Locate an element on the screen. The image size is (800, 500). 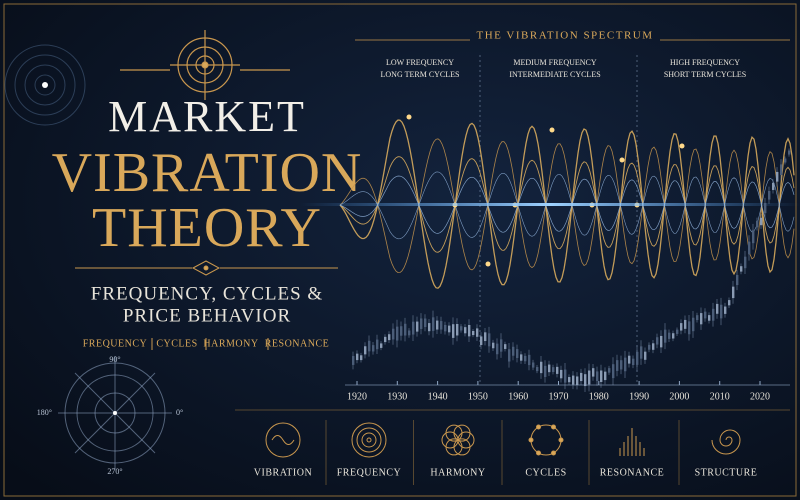
timeline-year: 1940 is located at coordinates (438, 396).